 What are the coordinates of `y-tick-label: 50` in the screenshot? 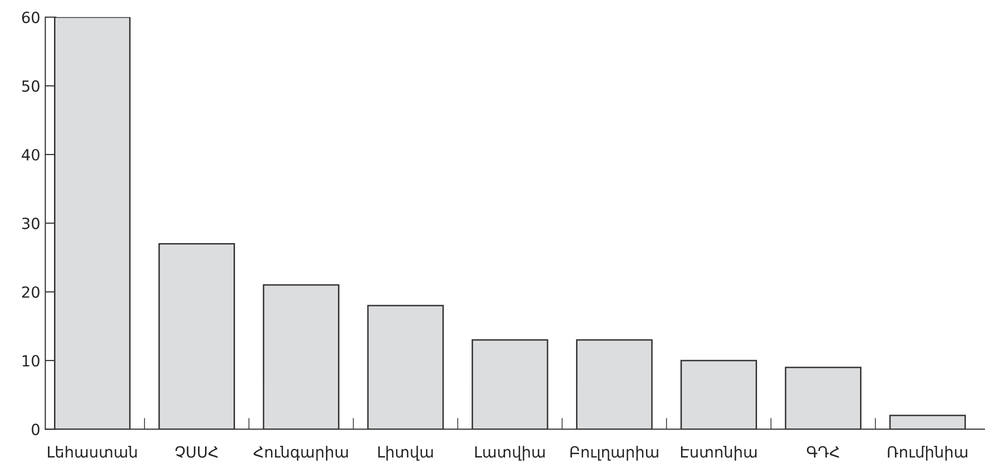 It's located at (31, 86).